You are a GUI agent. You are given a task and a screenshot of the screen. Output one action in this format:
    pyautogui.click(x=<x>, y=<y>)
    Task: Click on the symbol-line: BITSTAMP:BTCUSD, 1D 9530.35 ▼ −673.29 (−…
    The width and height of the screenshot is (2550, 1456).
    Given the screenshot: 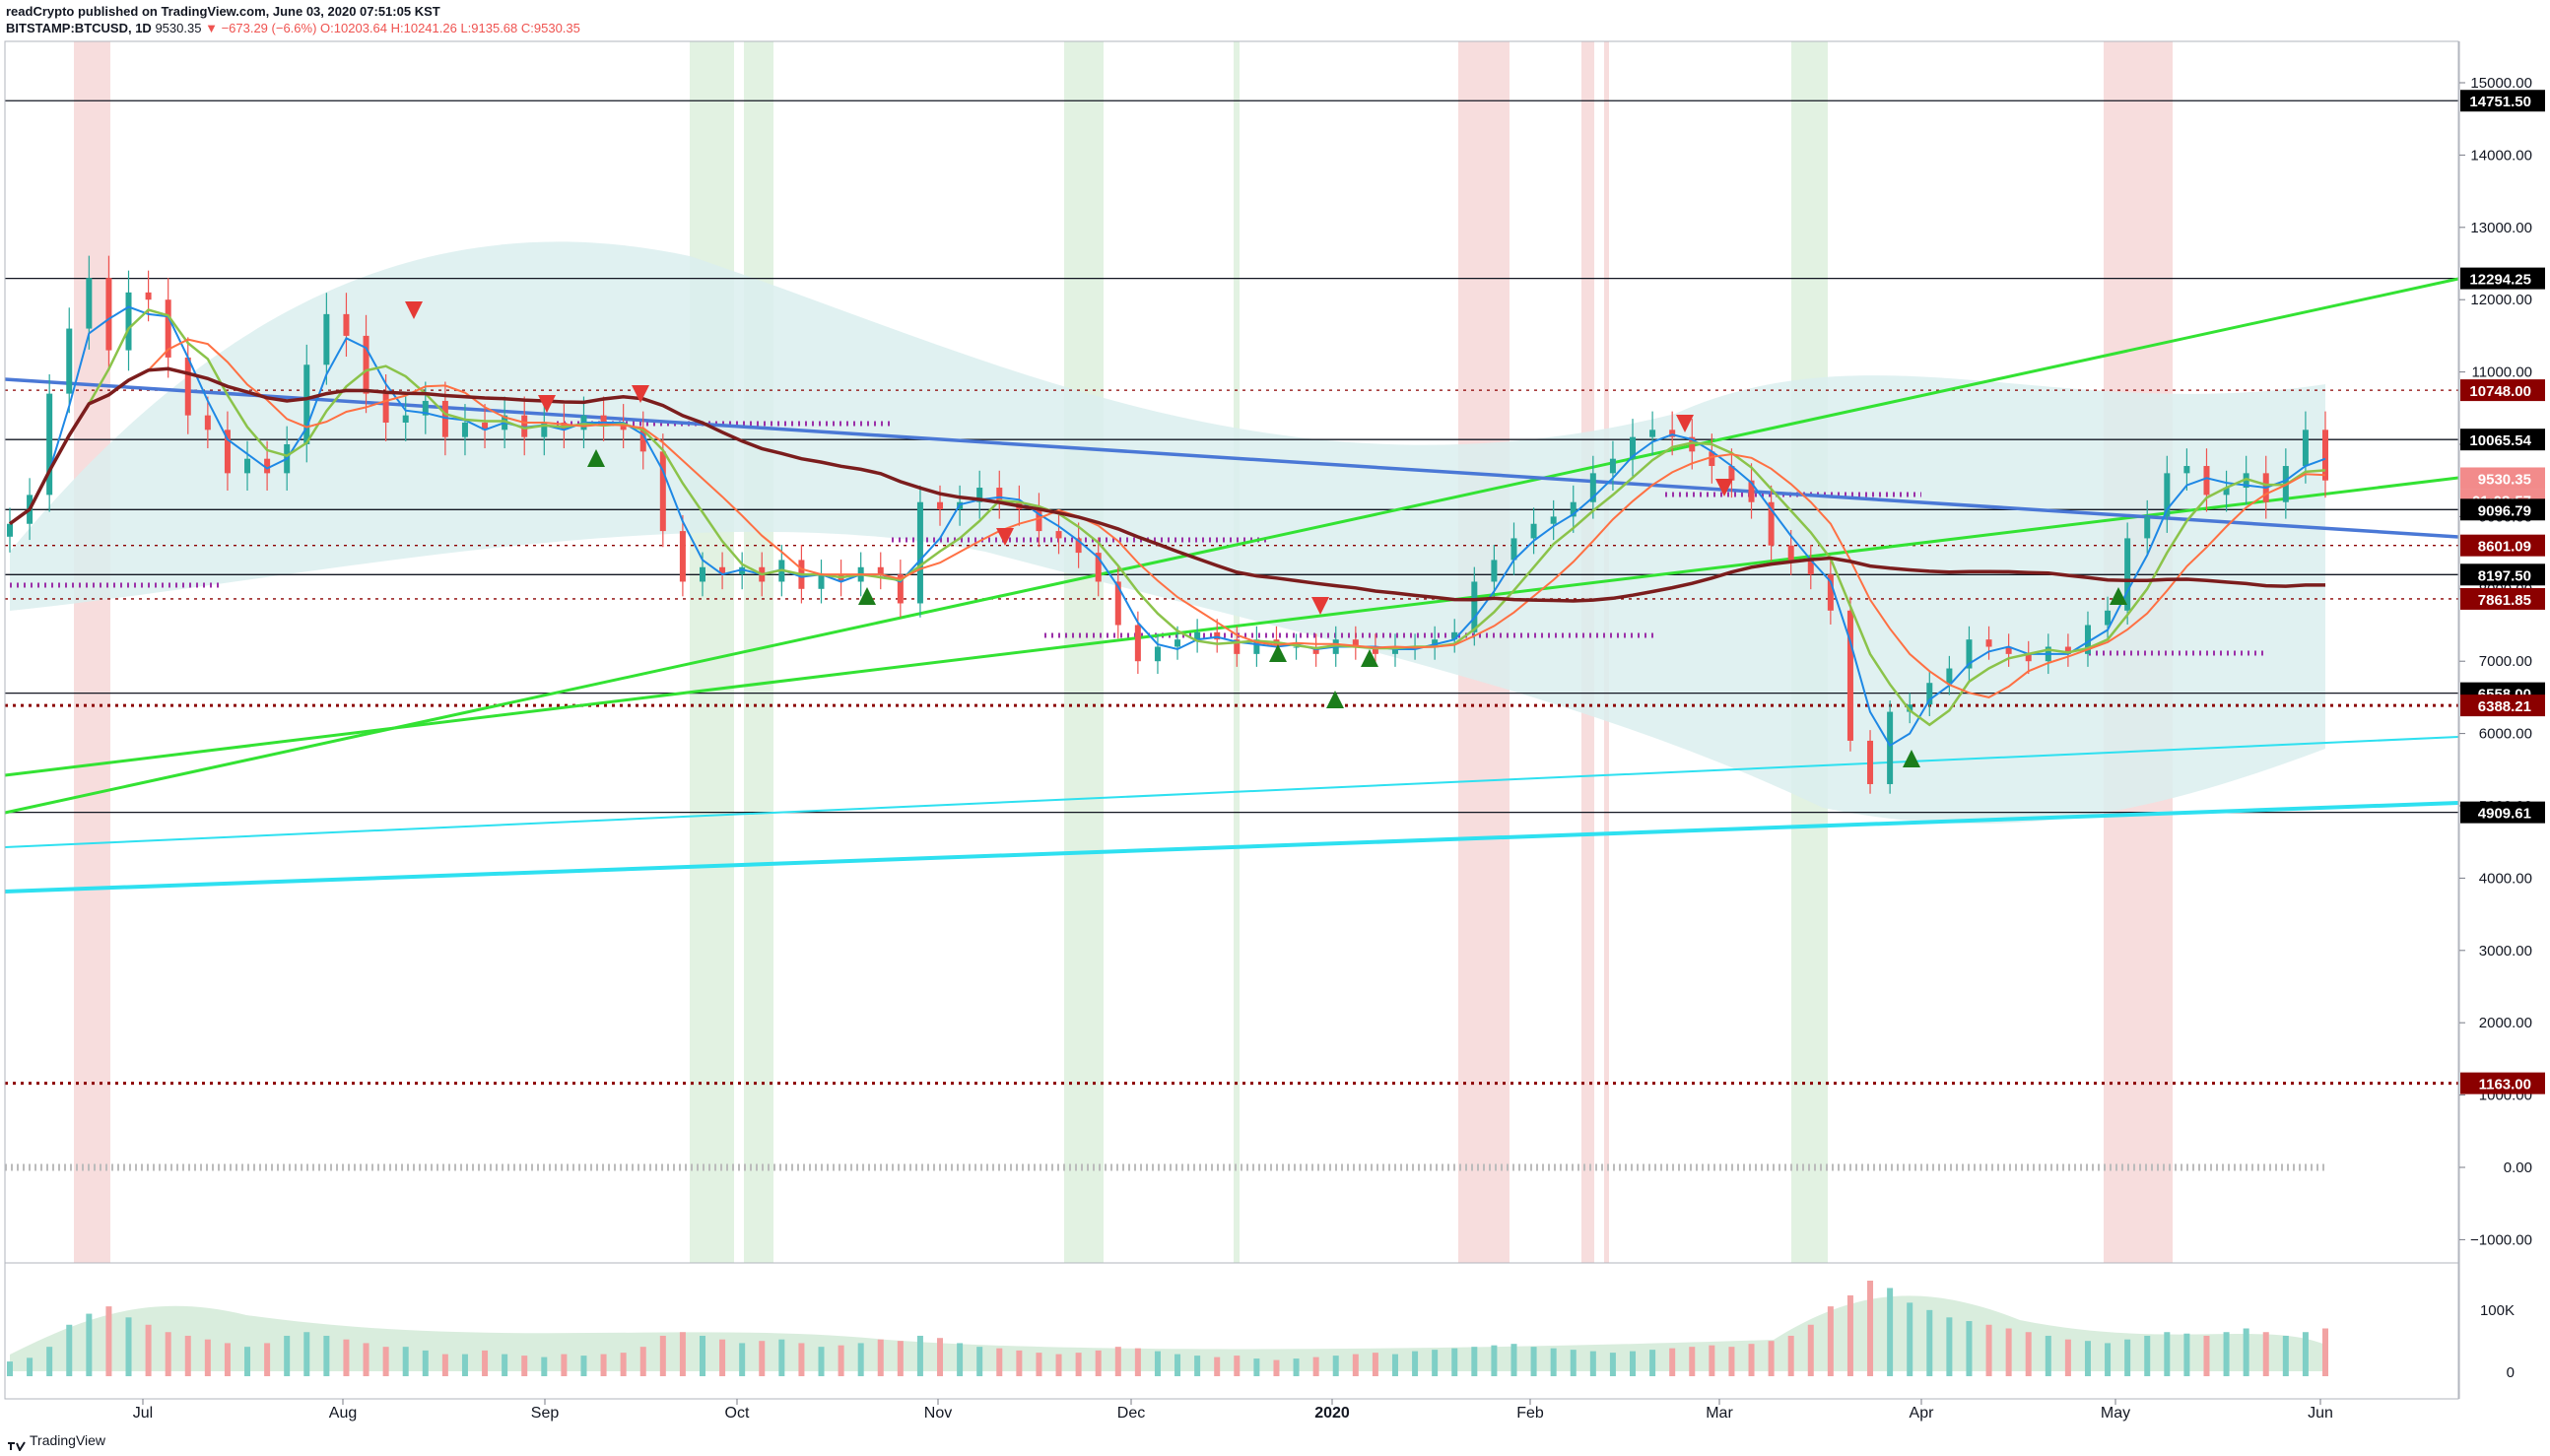 What is the action you would take?
    pyautogui.click(x=293, y=28)
    